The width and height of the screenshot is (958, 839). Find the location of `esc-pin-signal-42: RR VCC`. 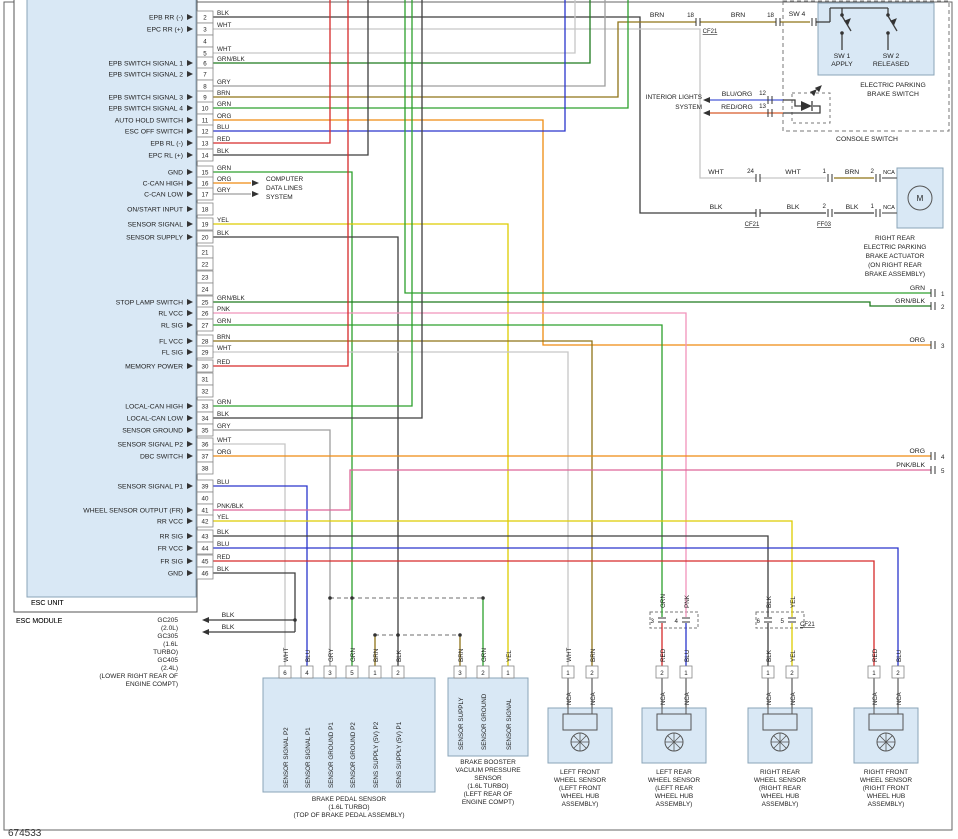

esc-pin-signal-42: RR VCC is located at coordinates (170, 521).